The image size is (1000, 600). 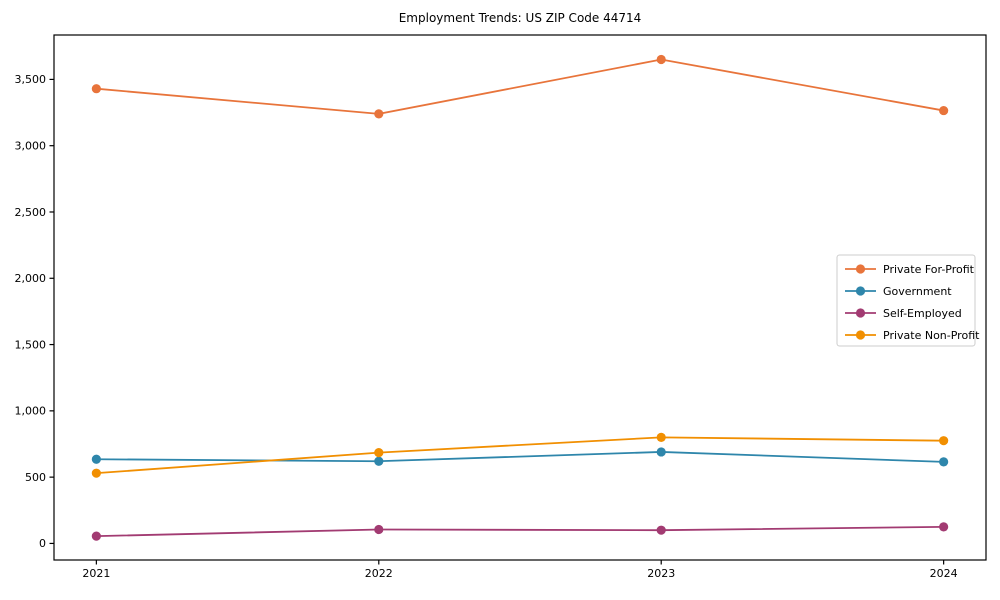 I want to click on y-axis-tick-label: 0, so click(x=42, y=543).